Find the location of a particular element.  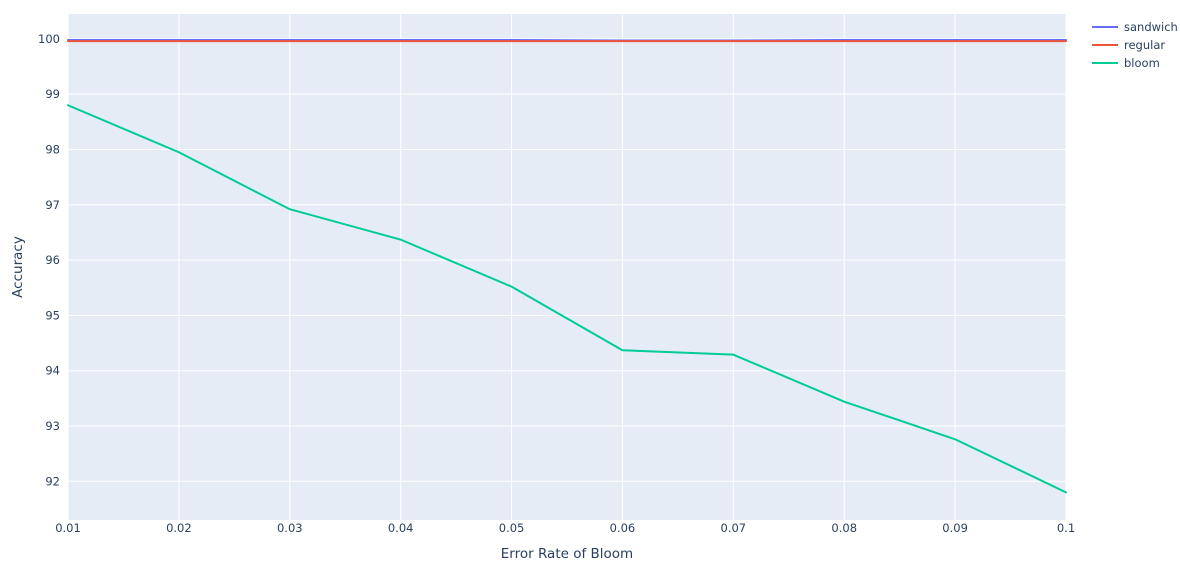

y-tick-label: 100 is located at coordinates (49, 39).